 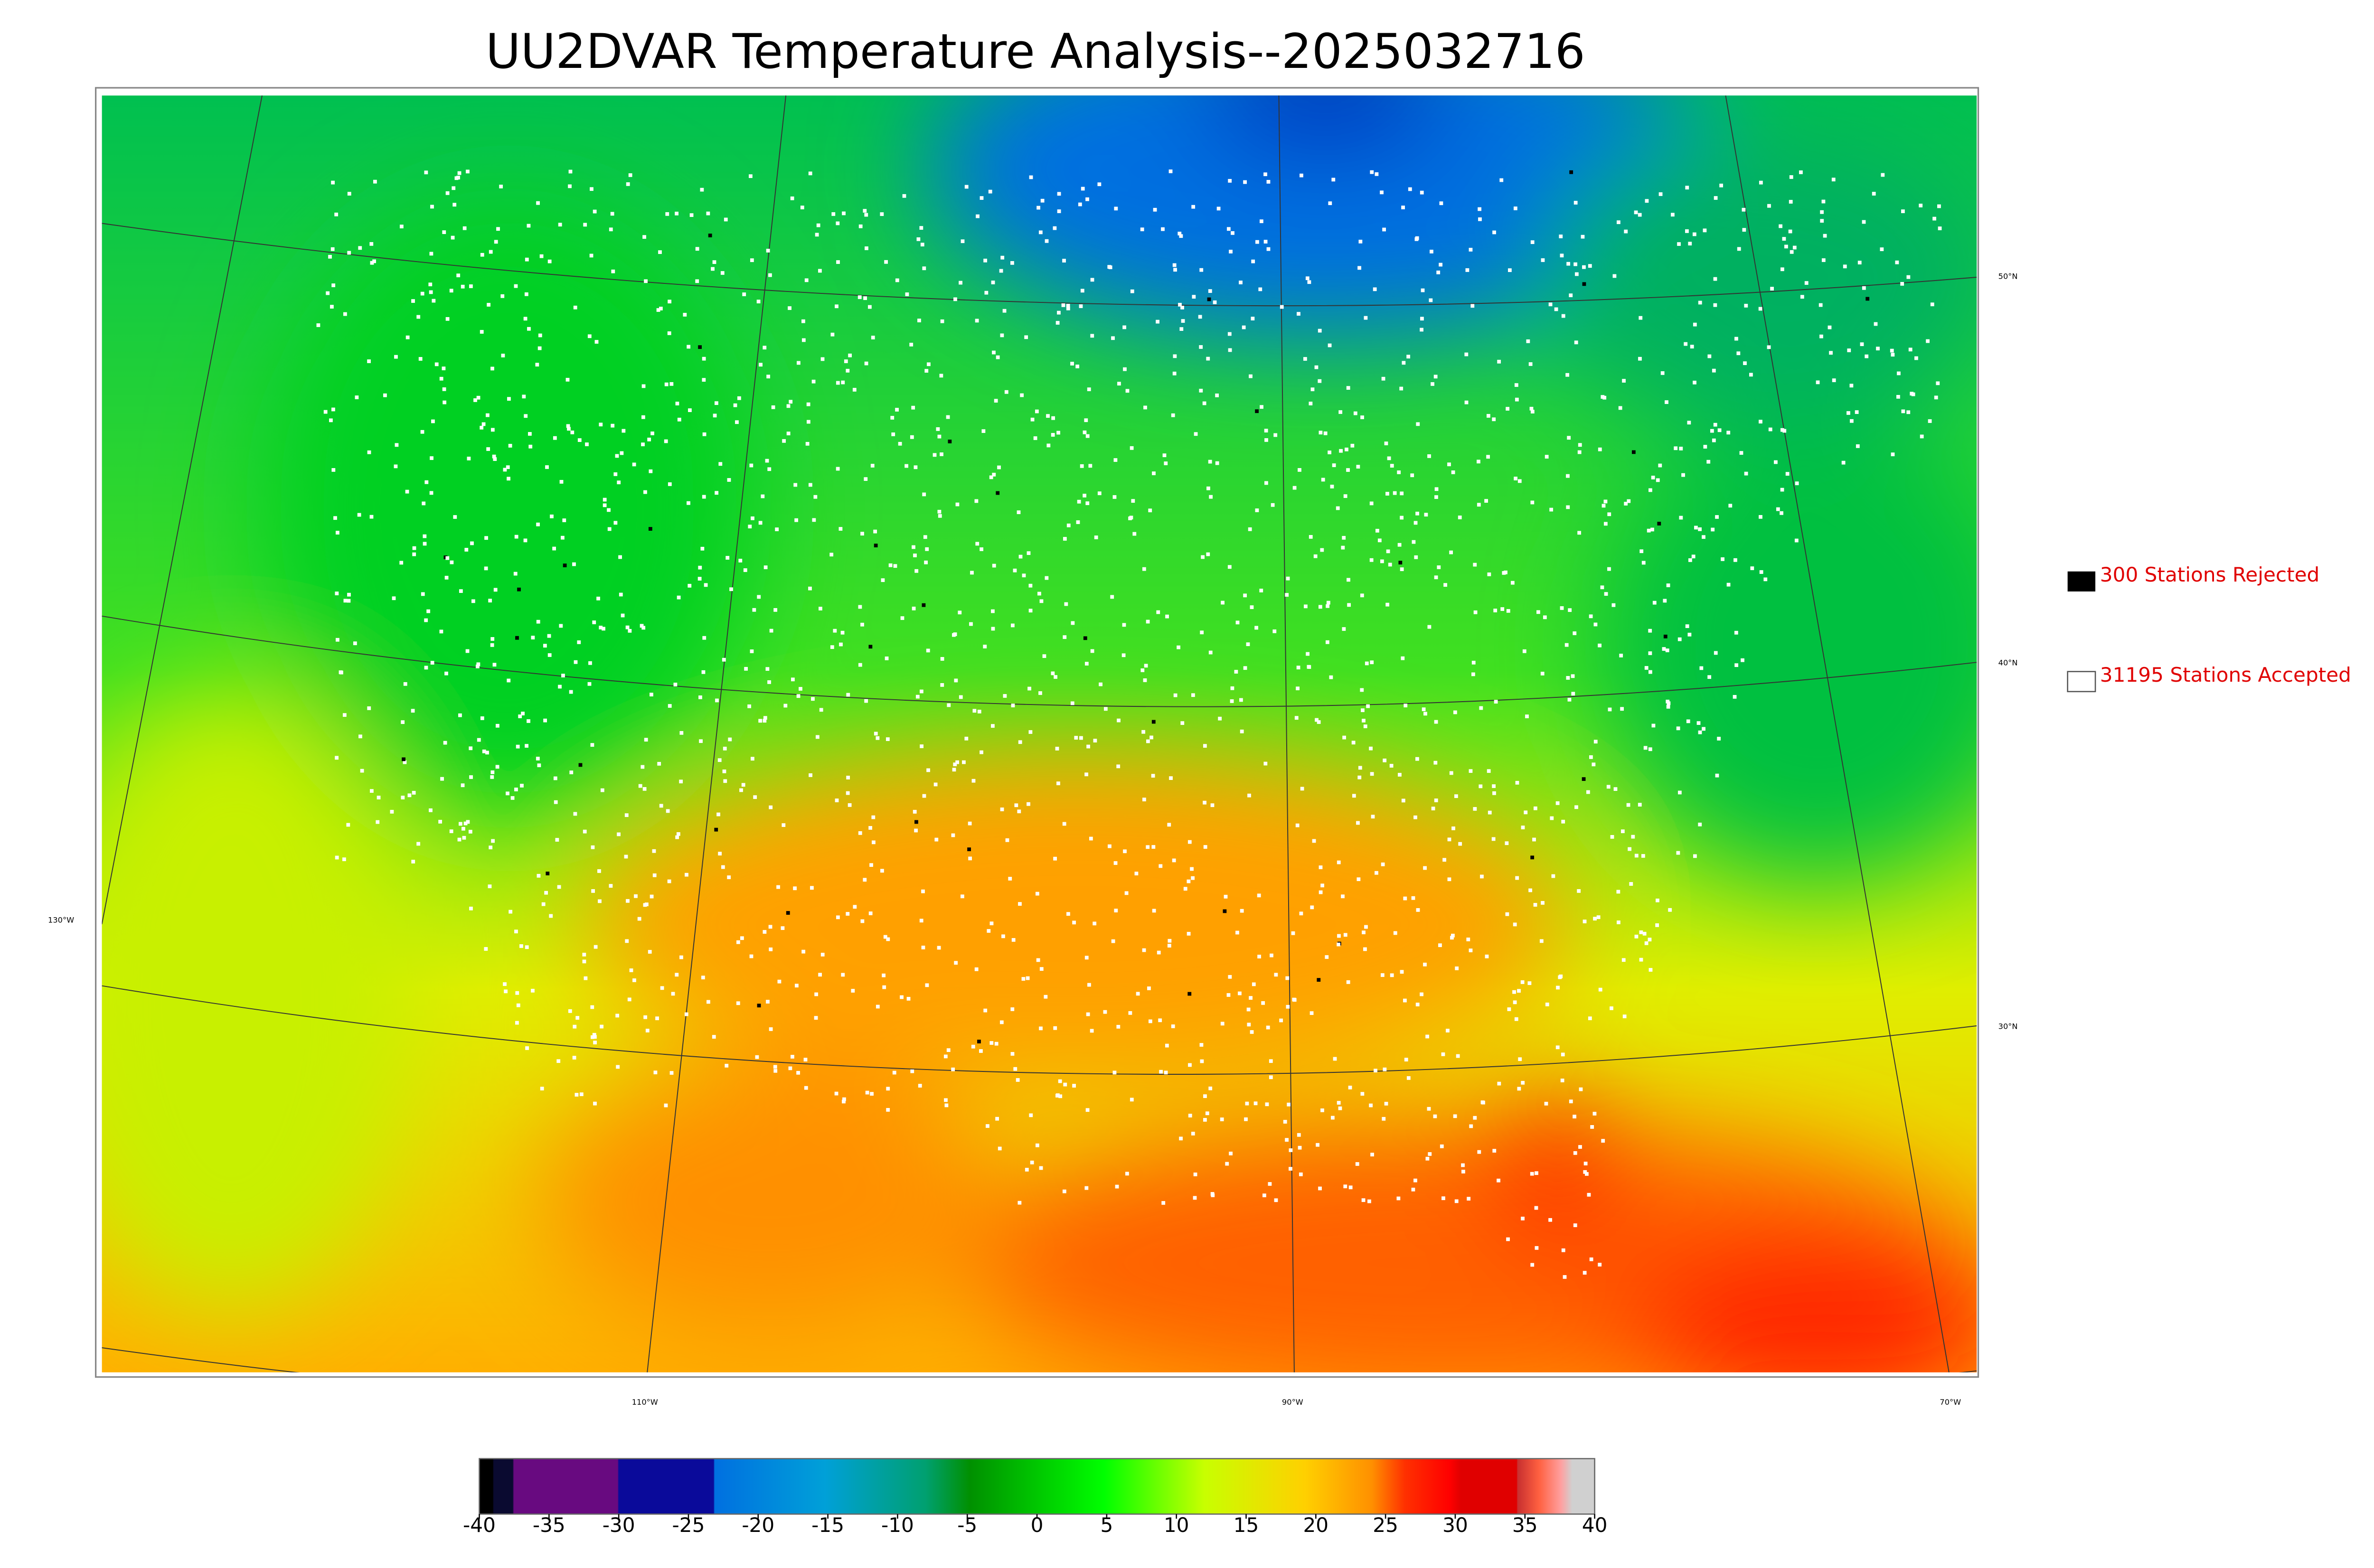 I want to click on colorbar-tick-label: 0, so click(x=1037, y=1525).